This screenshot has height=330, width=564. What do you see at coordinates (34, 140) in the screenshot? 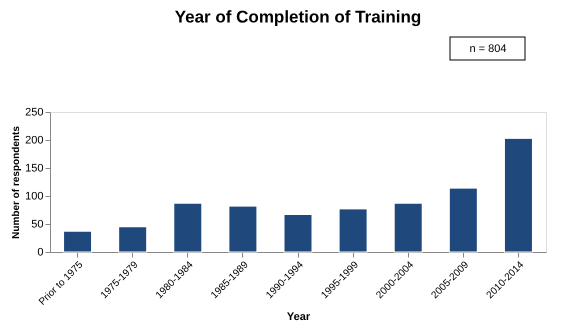
I see `y-tick-label: 200` at bounding box center [34, 140].